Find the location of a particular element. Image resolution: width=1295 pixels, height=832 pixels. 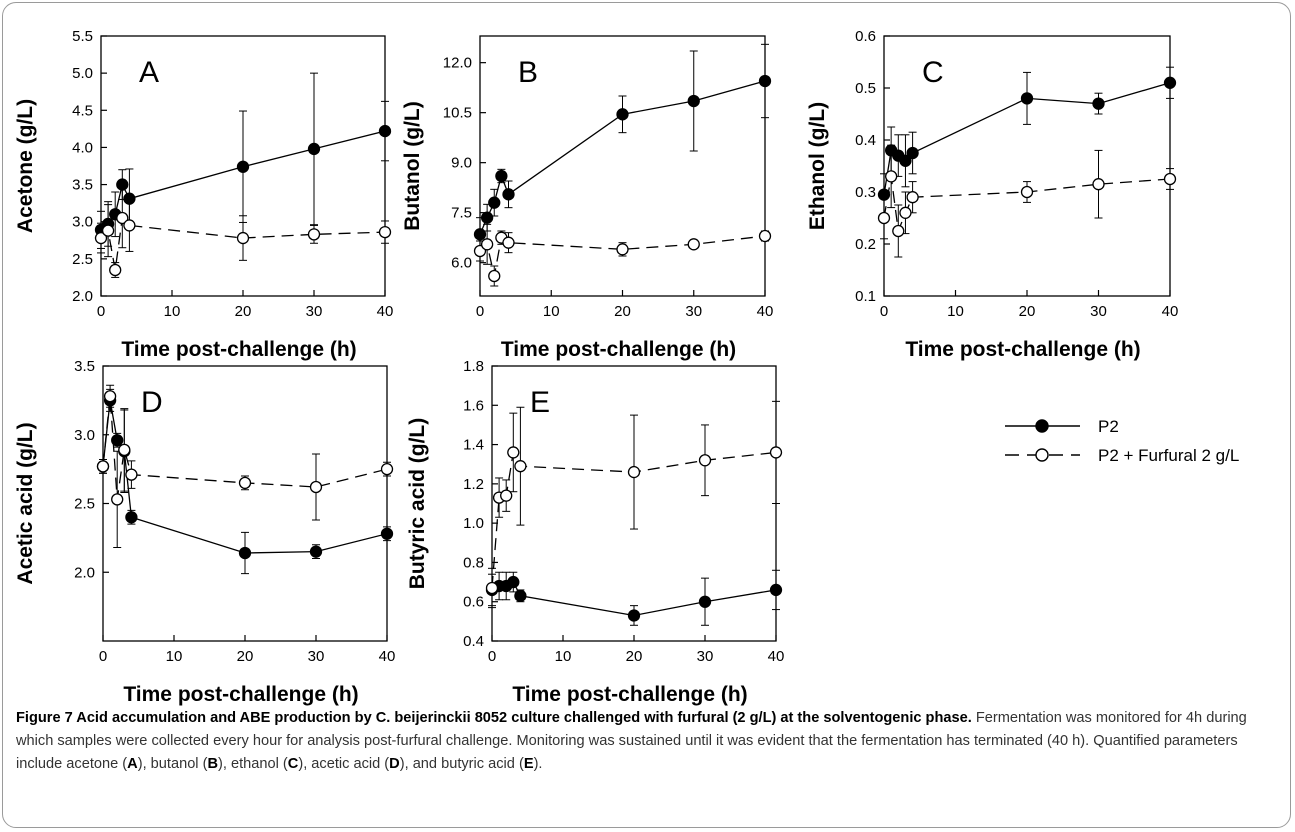

caption-joiner-1: ), butanol ( is located at coordinates (172, 764).